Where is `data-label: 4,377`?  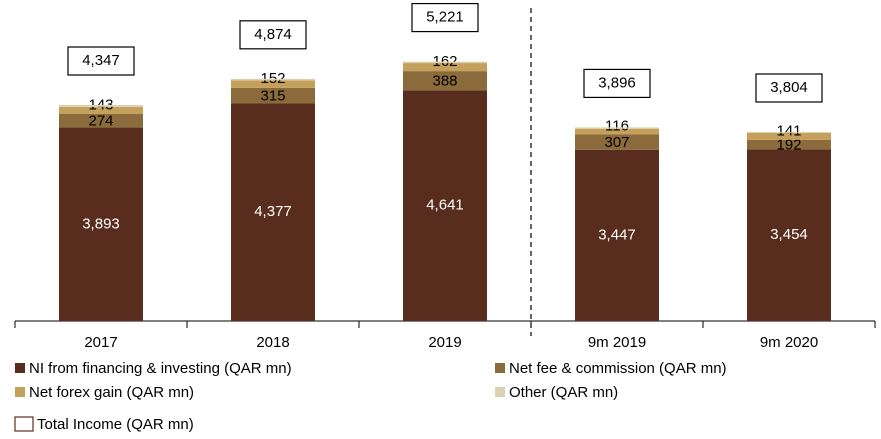
data-label: 4,377 is located at coordinates (273, 211).